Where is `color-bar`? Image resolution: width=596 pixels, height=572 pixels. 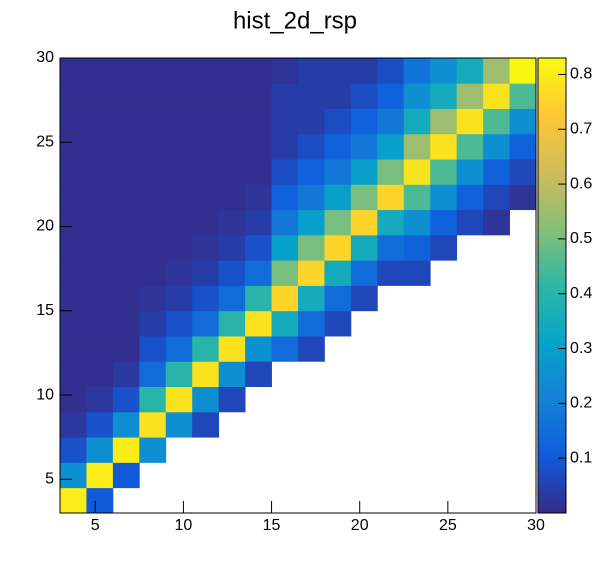
color-bar is located at coordinates (552, 285).